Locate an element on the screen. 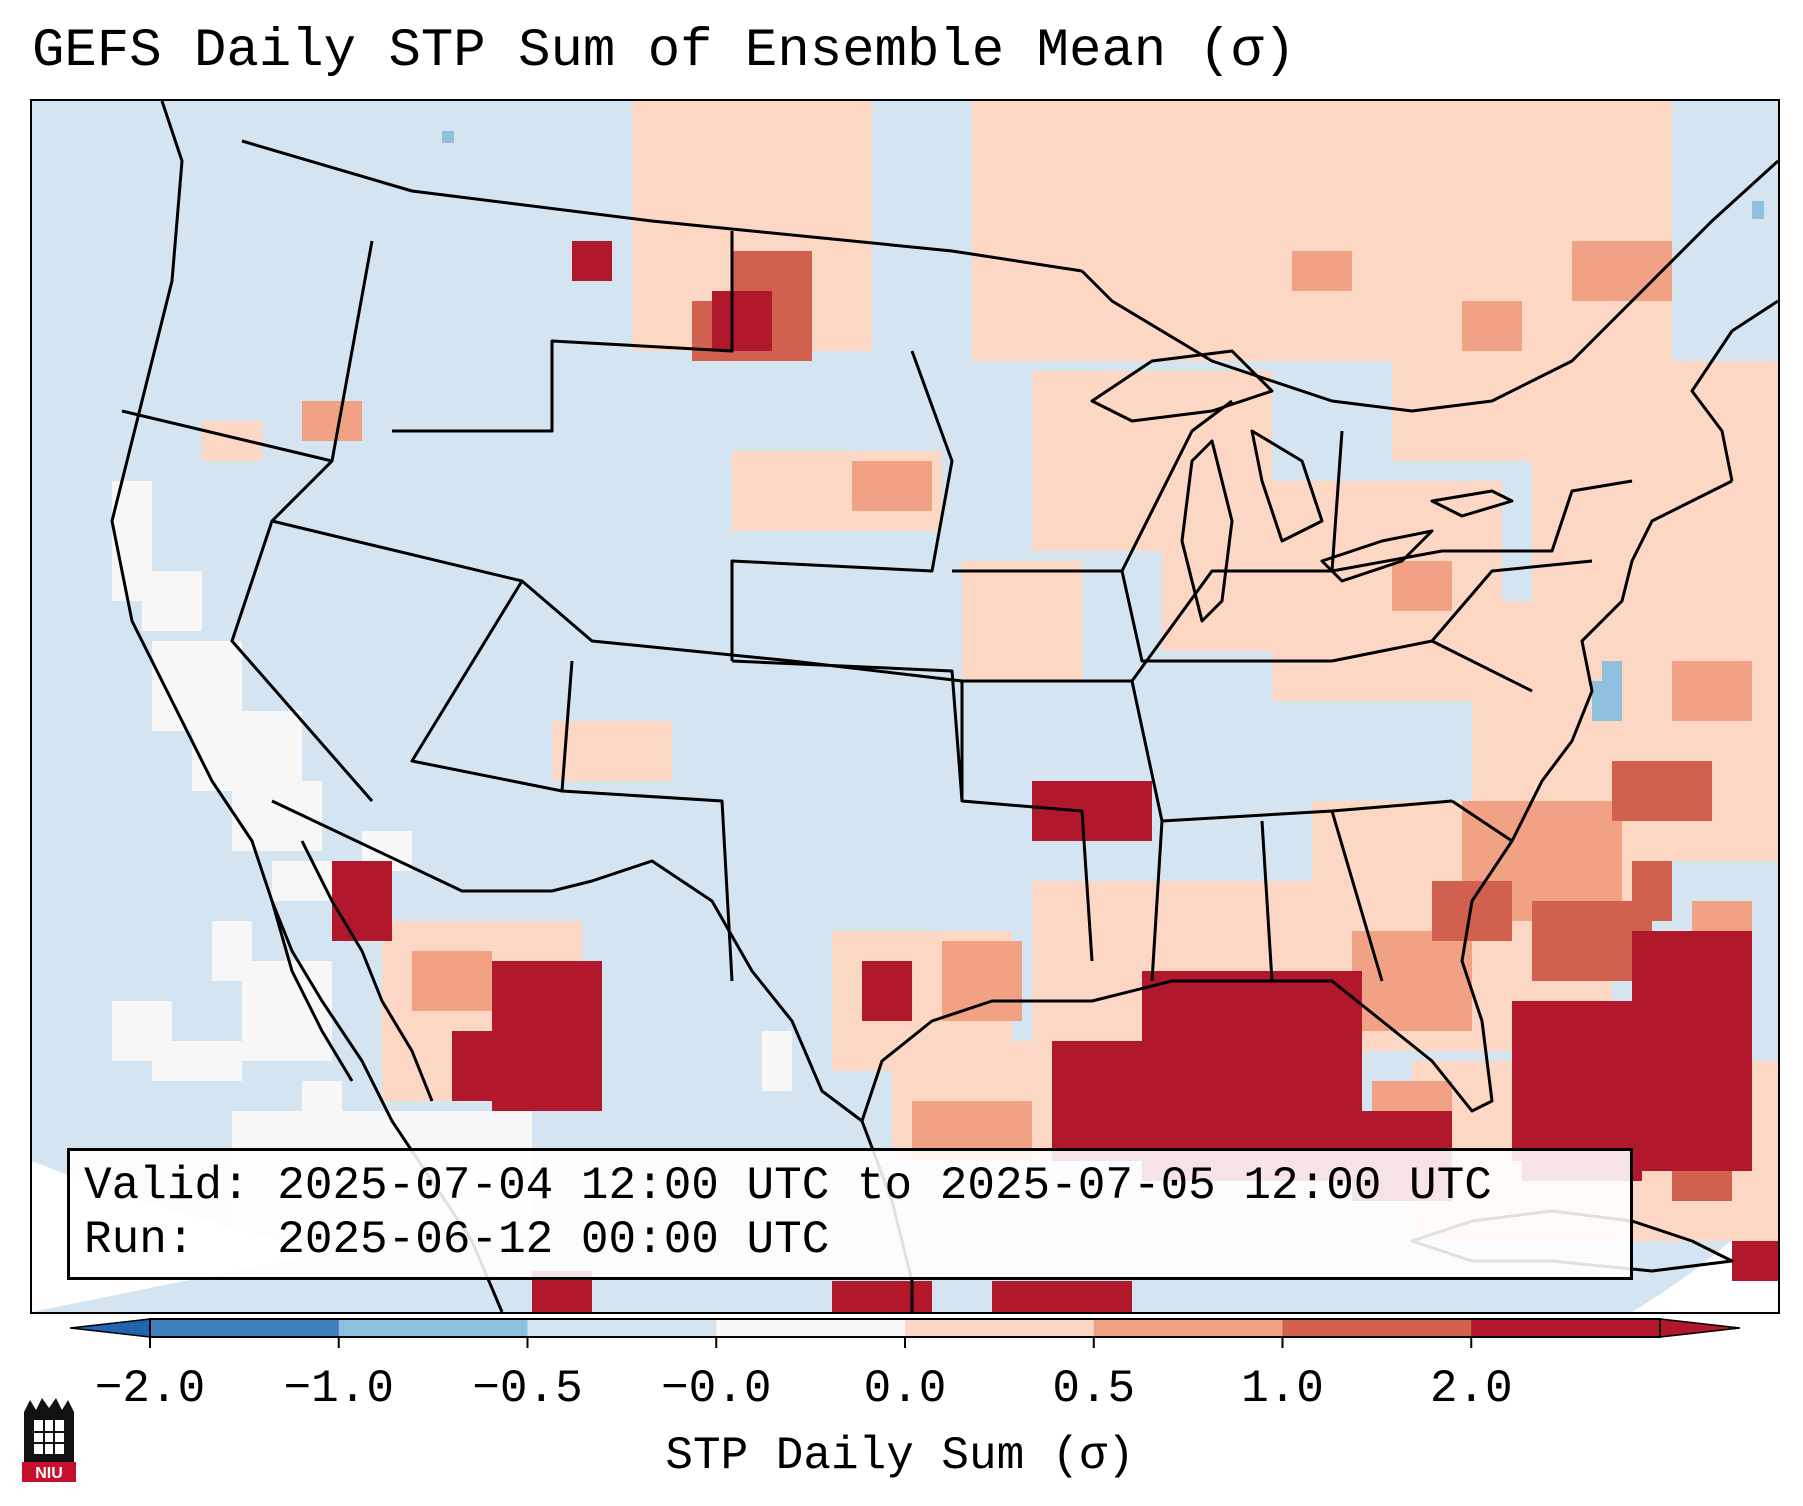 The height and width of the screenshot is (1506, 1803). colorbar-extend-low is located at coordinates (110, 1328).